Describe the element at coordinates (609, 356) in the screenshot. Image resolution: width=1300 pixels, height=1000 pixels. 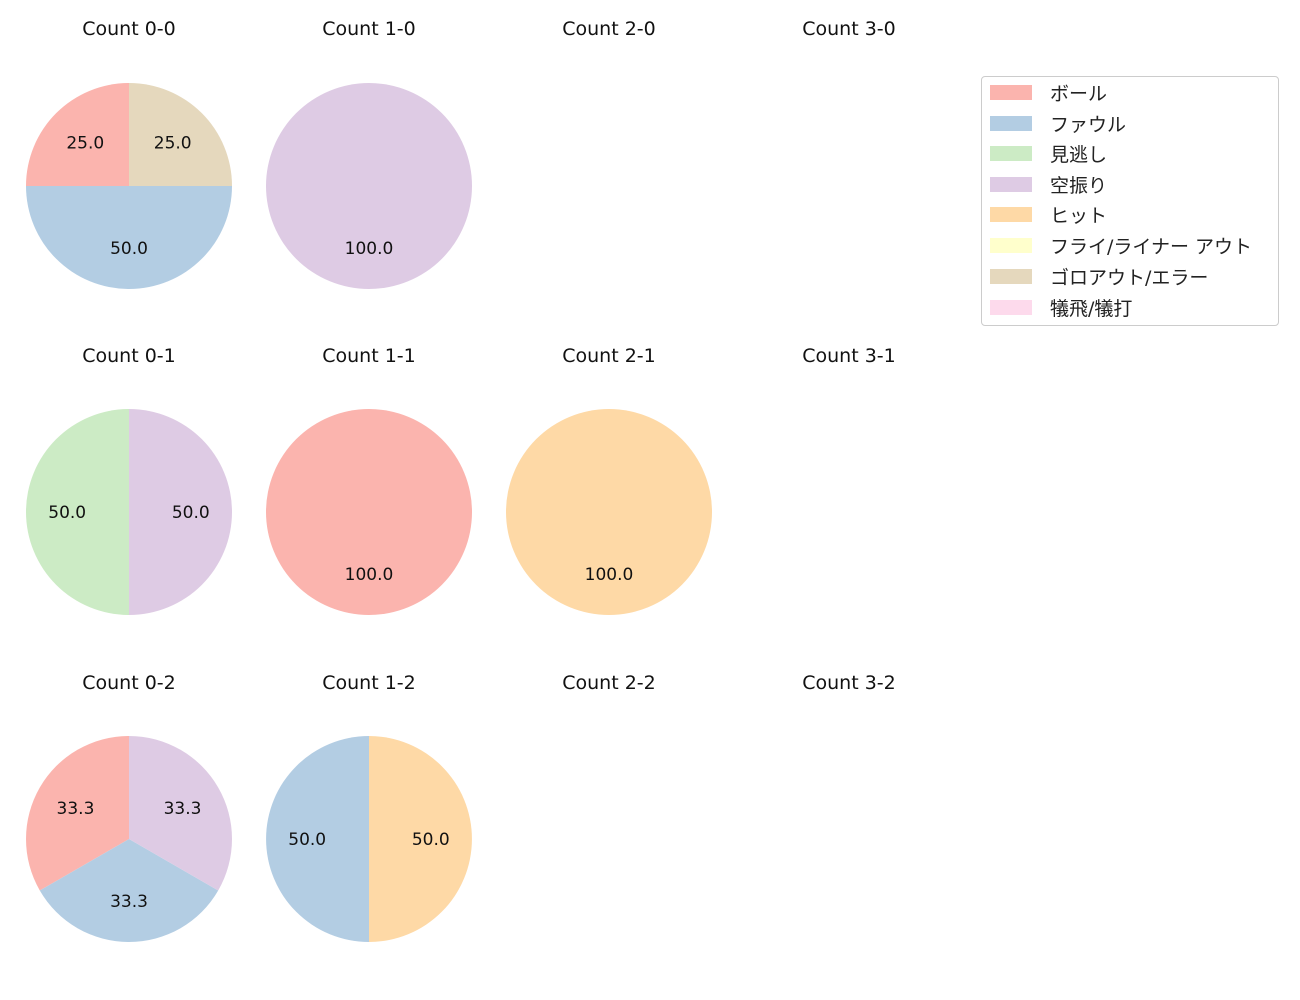
I see `subplot-title: Count 2-1` at that location.